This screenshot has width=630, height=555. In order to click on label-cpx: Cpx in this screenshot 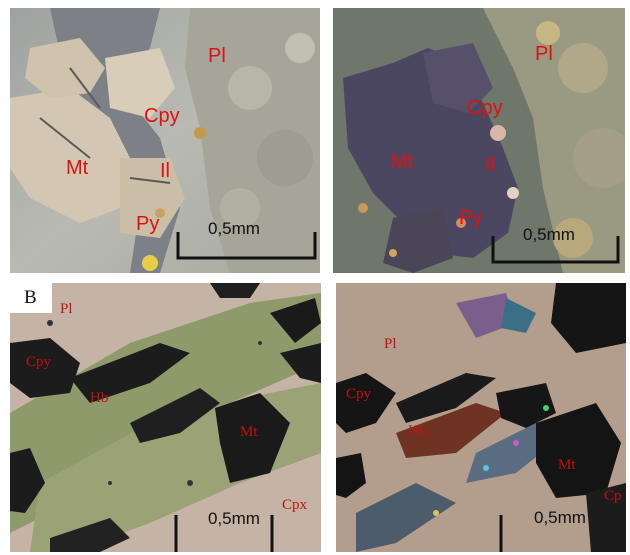, I will do `click(295, 505)`.